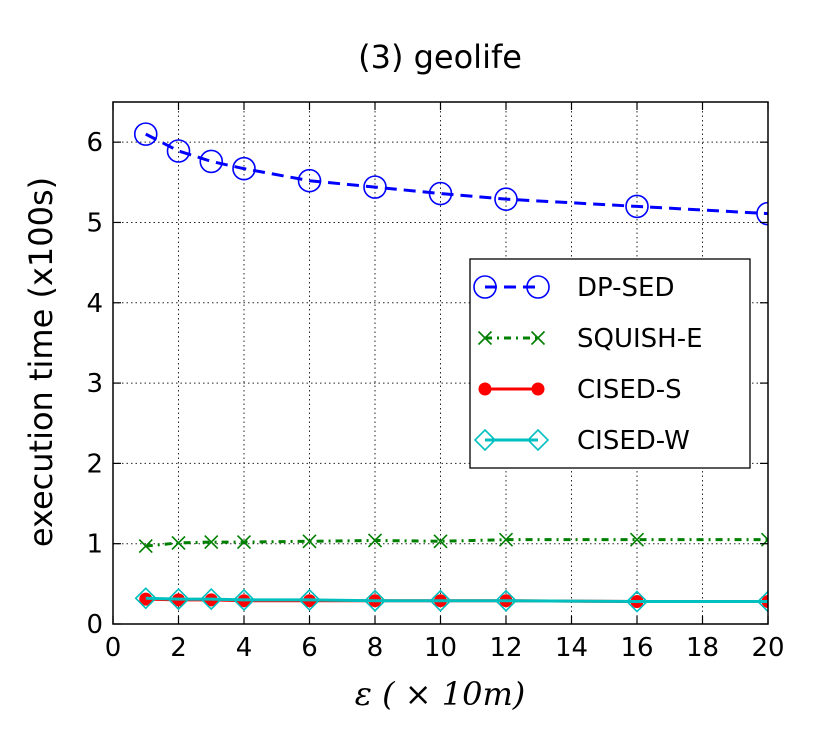 The height and width of the screenshot is (750, 825). I want to click on legend-label: DP-SED, so click(625, 288).